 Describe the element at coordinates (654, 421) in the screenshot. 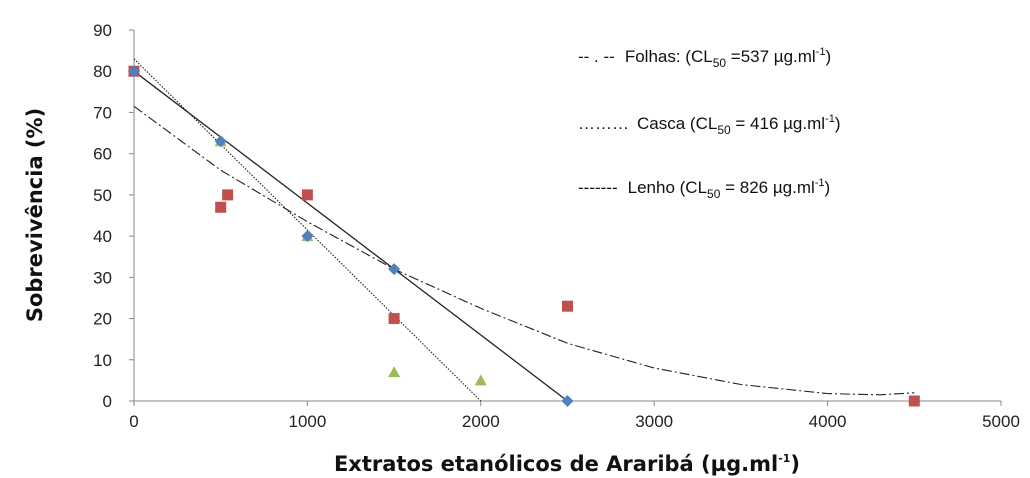

I see `x-tick-label: 3000` at that location.